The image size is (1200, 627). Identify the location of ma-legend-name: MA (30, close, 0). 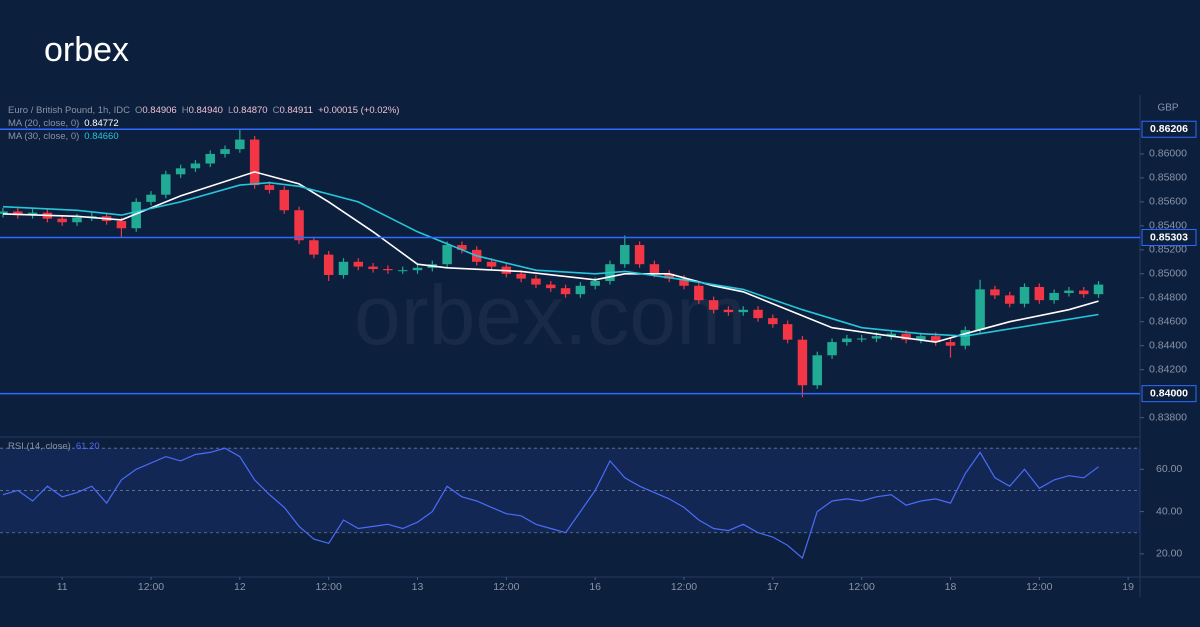
(43, 136).